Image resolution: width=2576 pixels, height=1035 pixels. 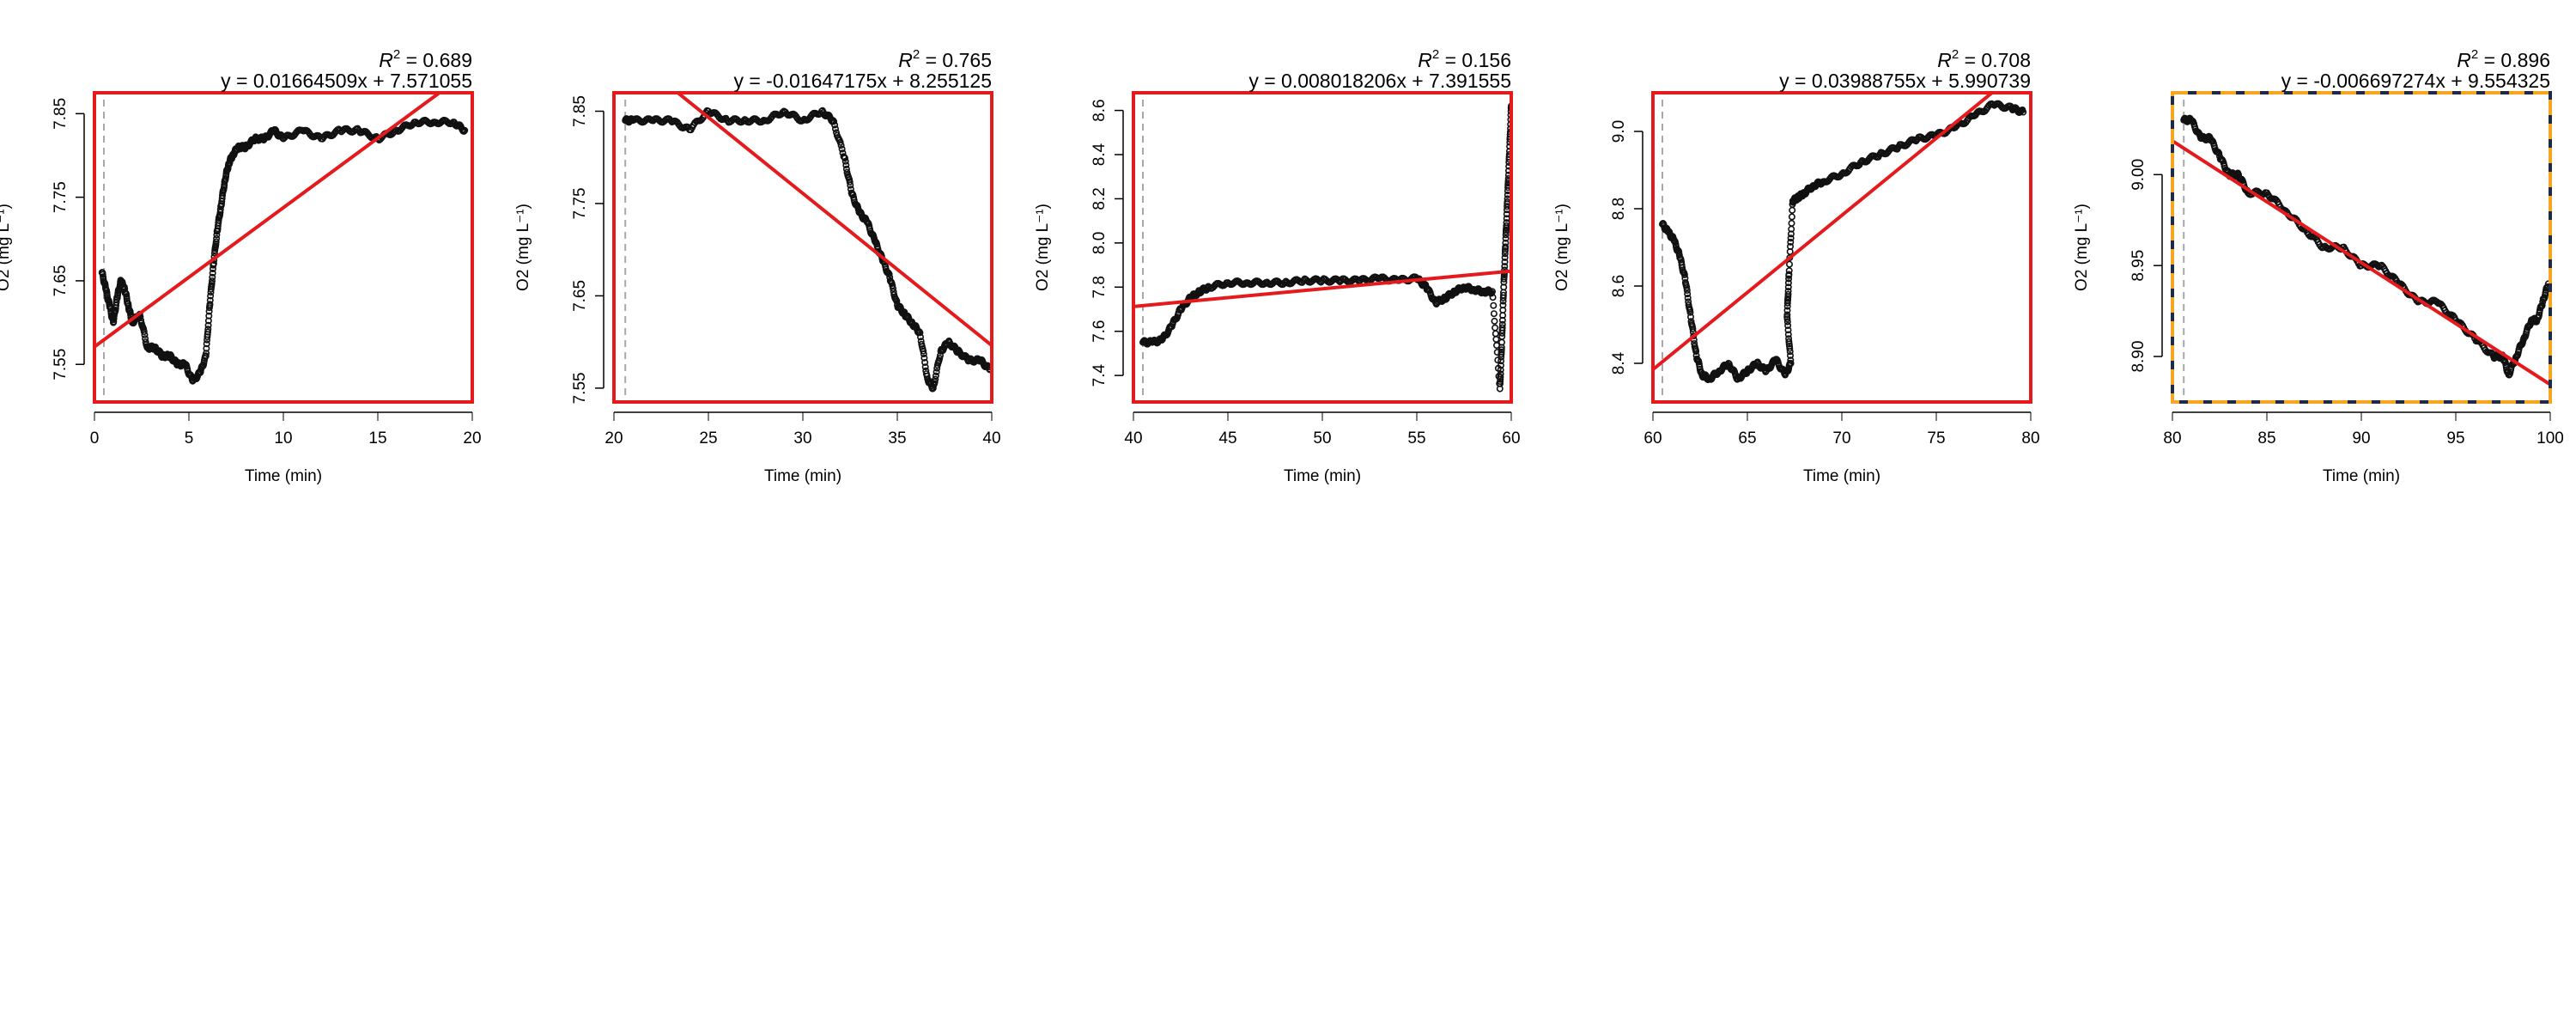 I want to click on x-tick-label: 40, so click(x=1133, y=438).